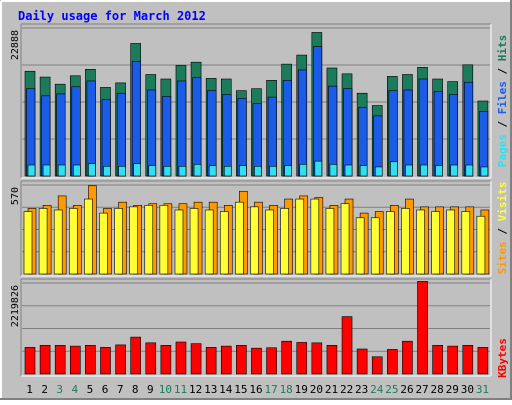 This screenshot has height=405, width=512. What do you see at coordinates (135, 389) in the screenshot?
I see `x-tick-label-day-8: 8` at bounding box center [135, 389].